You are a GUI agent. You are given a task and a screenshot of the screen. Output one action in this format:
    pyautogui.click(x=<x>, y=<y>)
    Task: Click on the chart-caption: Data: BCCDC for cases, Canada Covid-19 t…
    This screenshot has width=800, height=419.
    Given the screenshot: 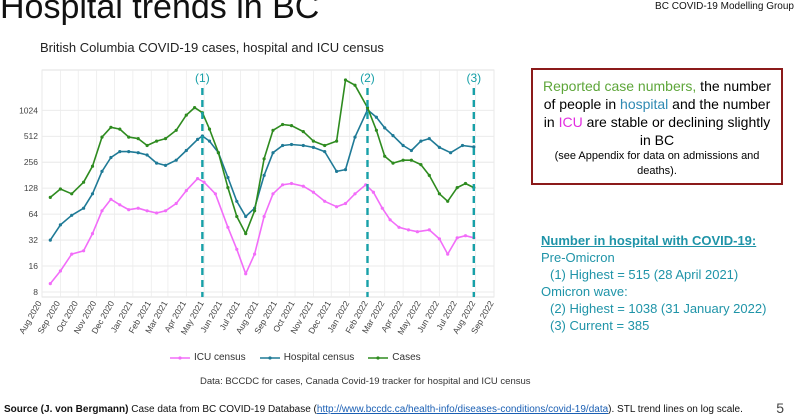 What is the action you would take?
    pyautogui.click(x=365, y=381)
    